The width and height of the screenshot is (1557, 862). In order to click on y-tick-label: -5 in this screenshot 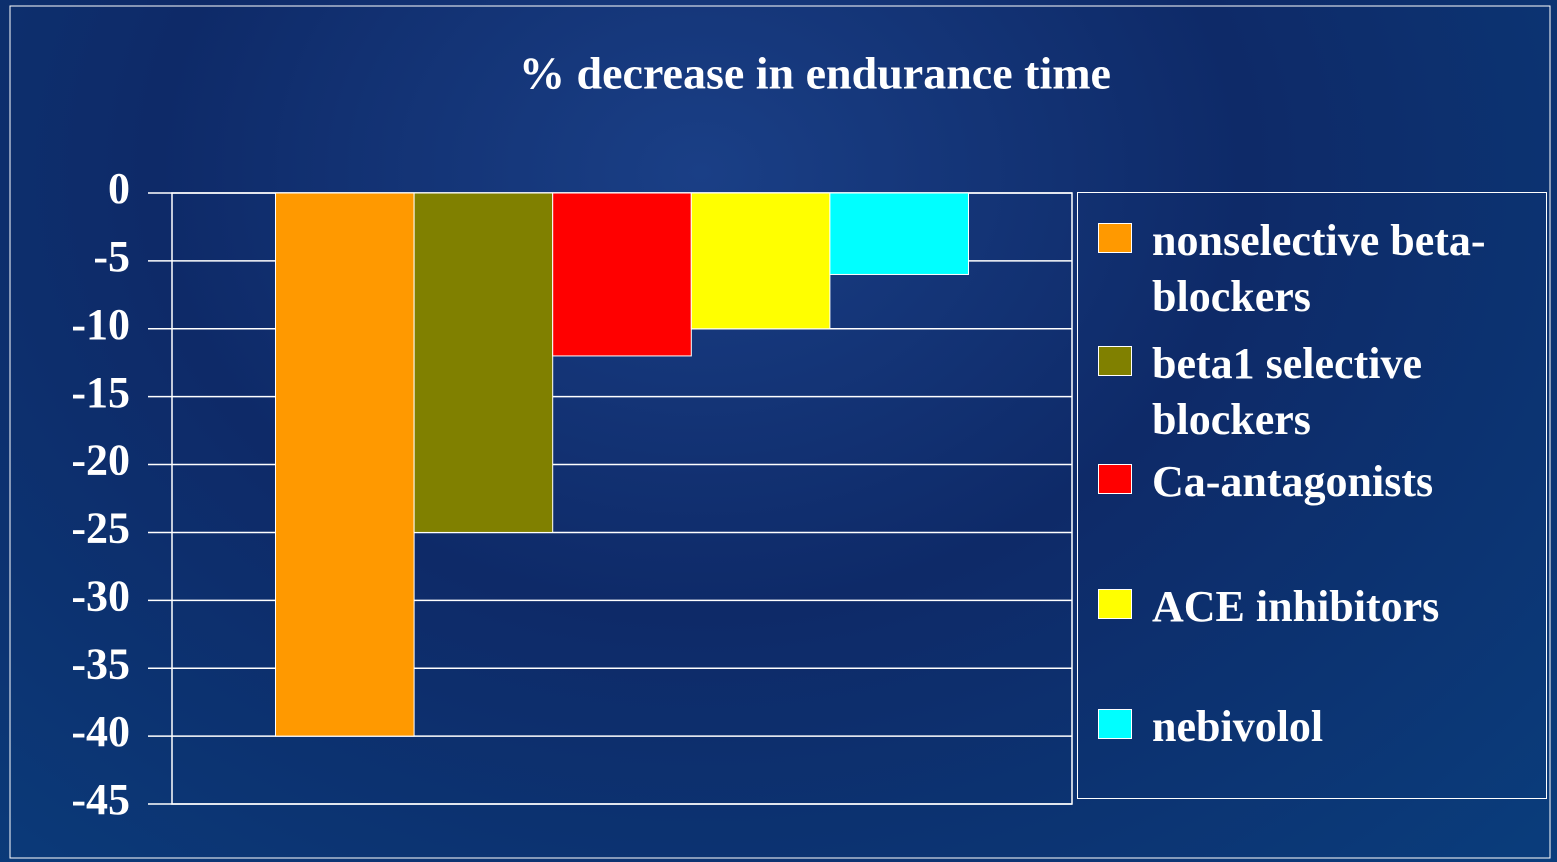, I will do `click(111, 256)`.